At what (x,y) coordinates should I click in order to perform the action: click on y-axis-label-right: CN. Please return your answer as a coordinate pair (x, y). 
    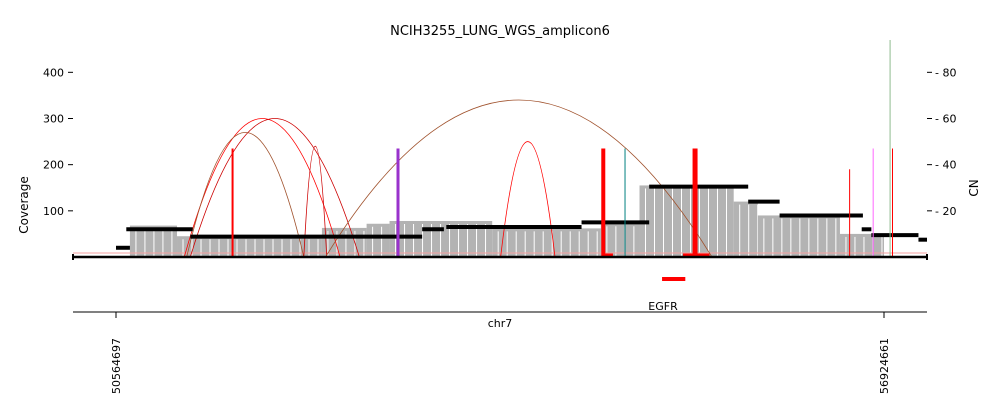
    Looking at the image, I should click on (974, 187).